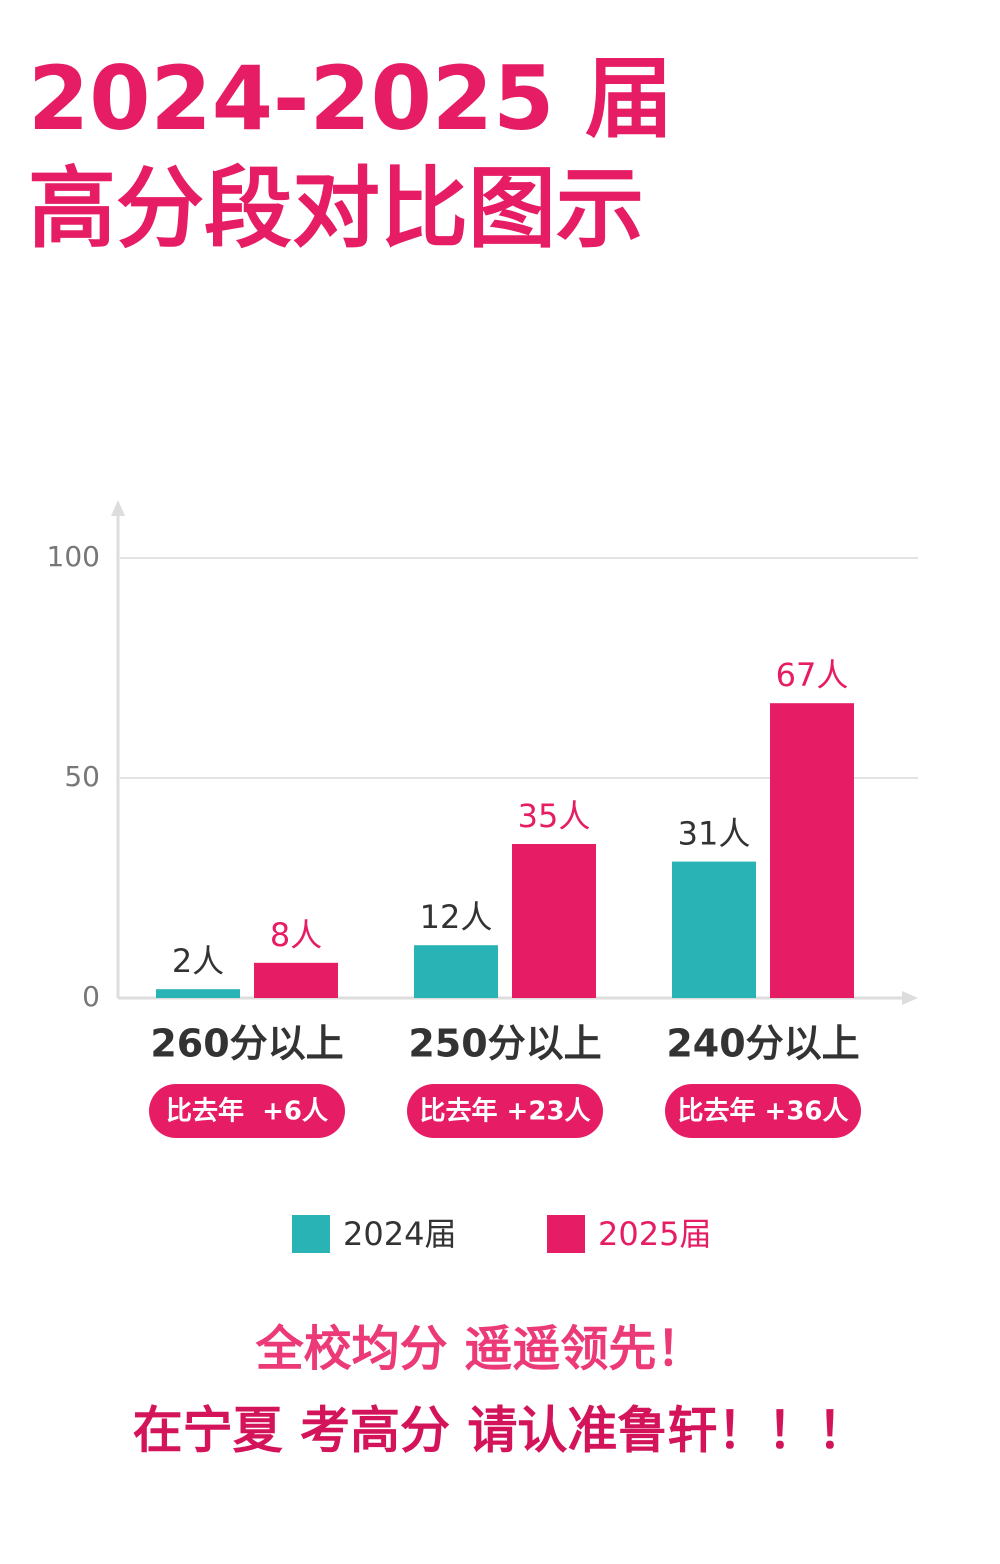 Image resolution: width=1000 pixels, height=1564 pixels. I want to click on value-label: 8人, so click(296, 935).